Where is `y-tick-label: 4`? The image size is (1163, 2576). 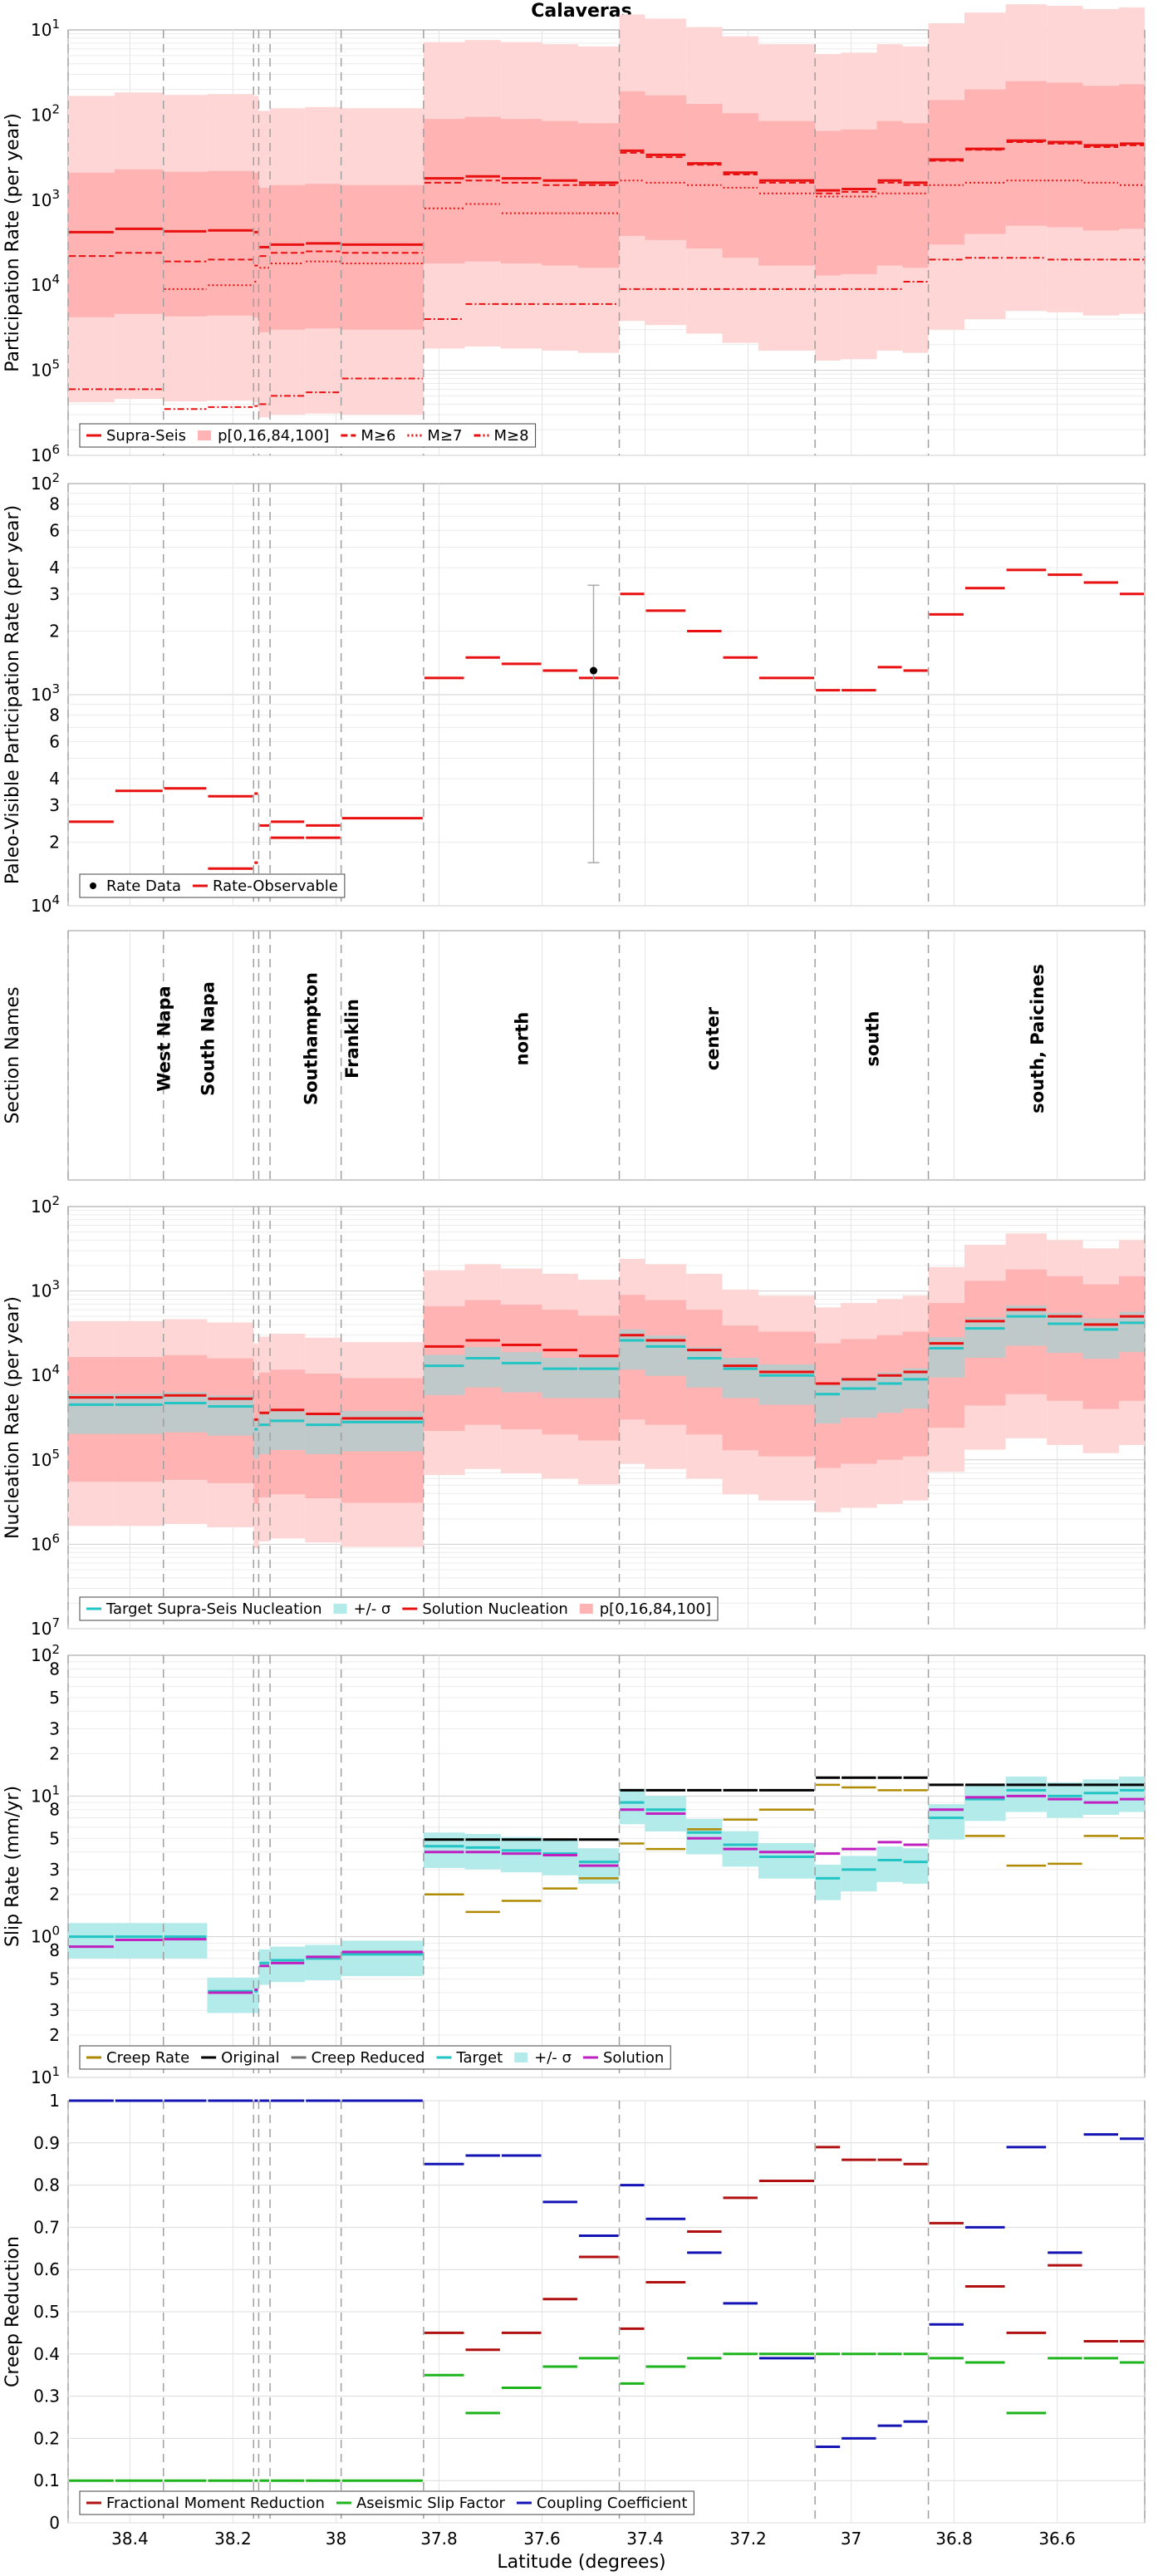
y-tick-label: 4 is located at coordinates (54, 779).